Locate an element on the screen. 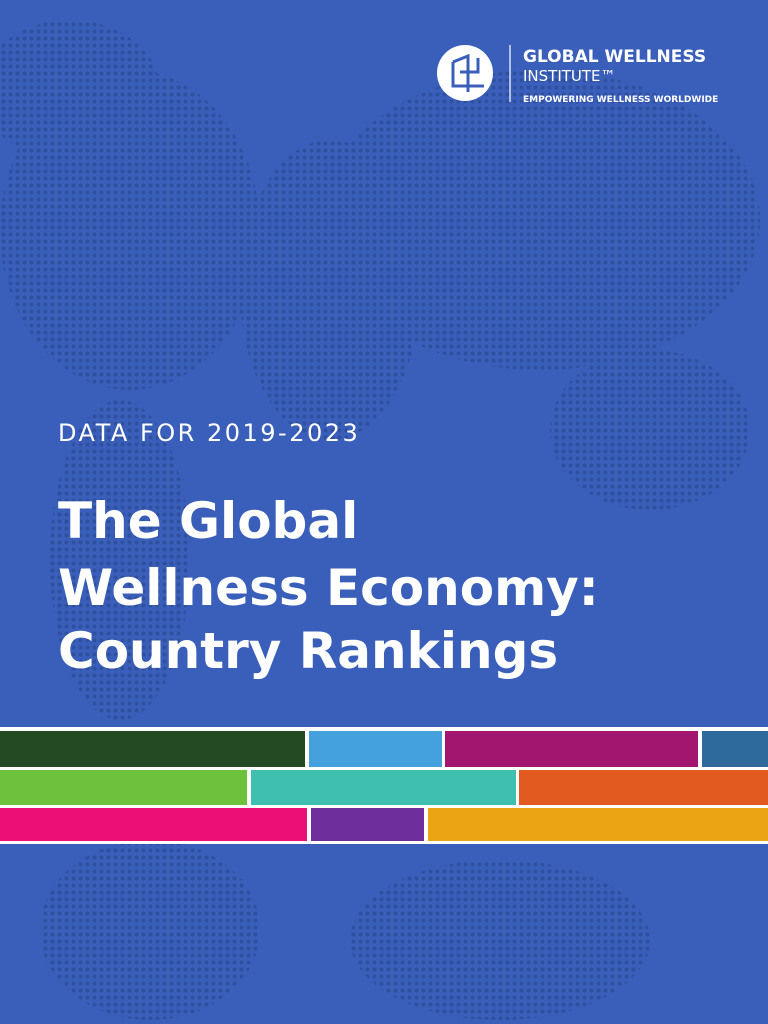 The width and height of the screenshot is (768, 1024). color-bars is located at coordinates (384, 785).